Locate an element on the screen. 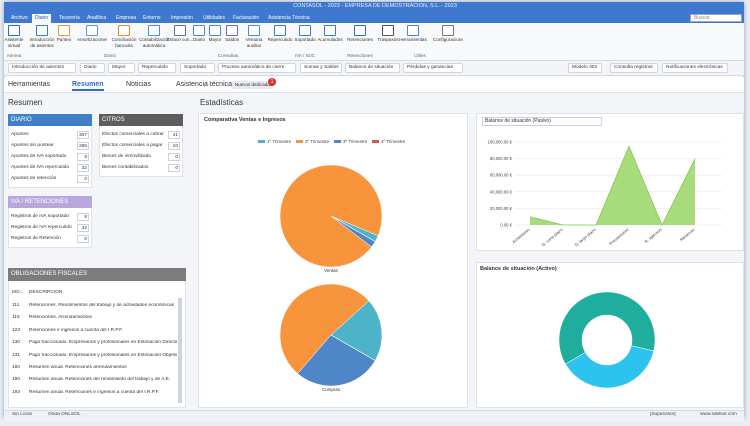 Image resolution: width=750 pixels, height=426 pixels. nav-tab: Herramientas is located at coordinates (29, 84).